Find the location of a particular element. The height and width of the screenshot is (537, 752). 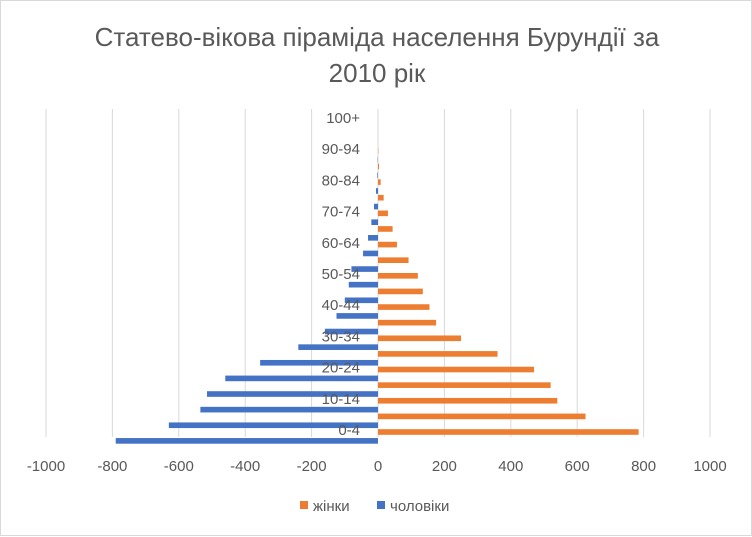

category-label-90-94: 90-94 is located at coordinates (341, 149).